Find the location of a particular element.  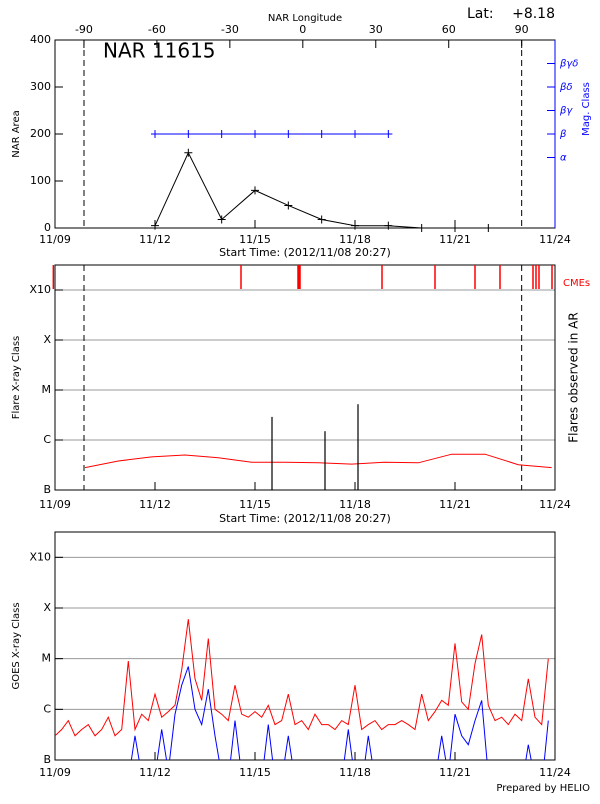

x2-tick-label: 90 is located at coordinates (522, 29).